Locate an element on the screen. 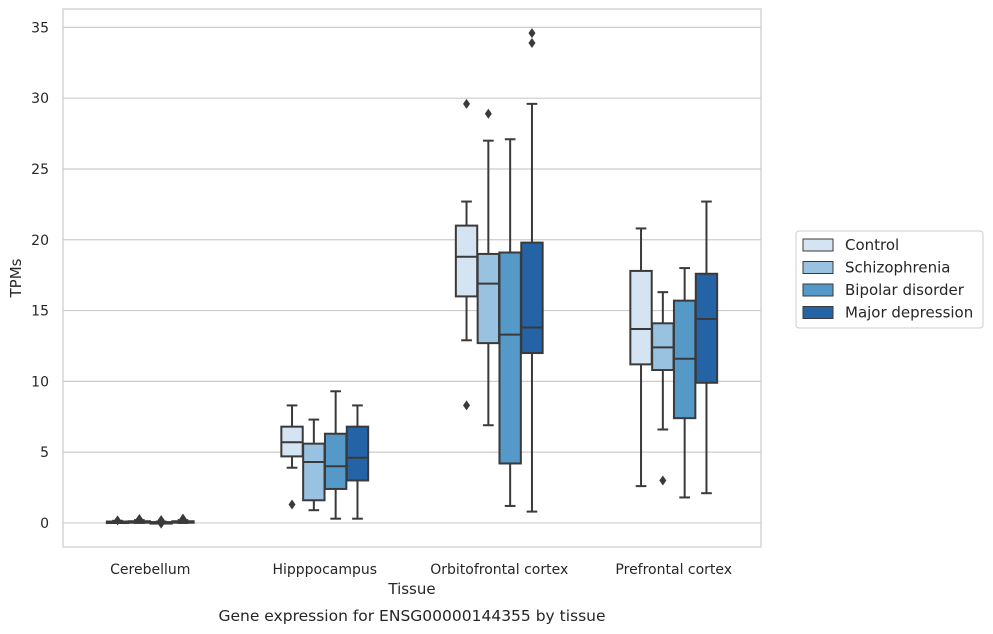 The image size is (993, 634). box-bipolar-disorder-hipppocampus is located at coordinates (335, 455).